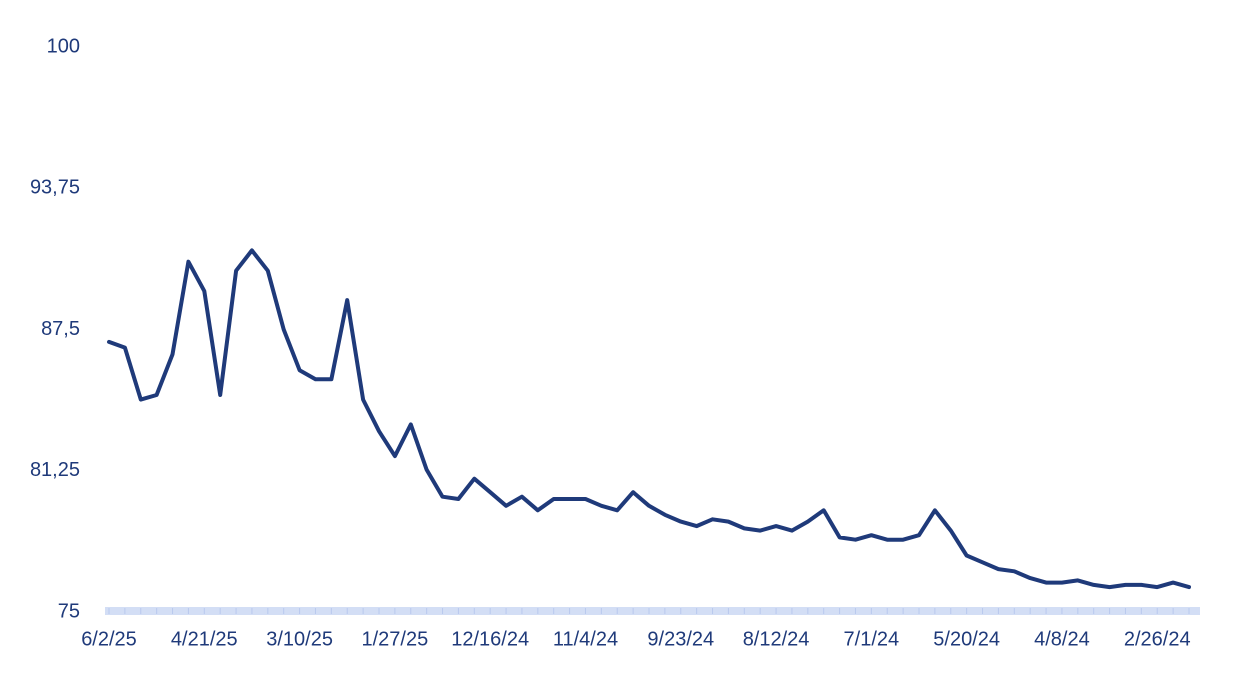 This screenshot has width=1238, height=674. I want to click on x-tick-label: 6/2/25, so click(109, 639).